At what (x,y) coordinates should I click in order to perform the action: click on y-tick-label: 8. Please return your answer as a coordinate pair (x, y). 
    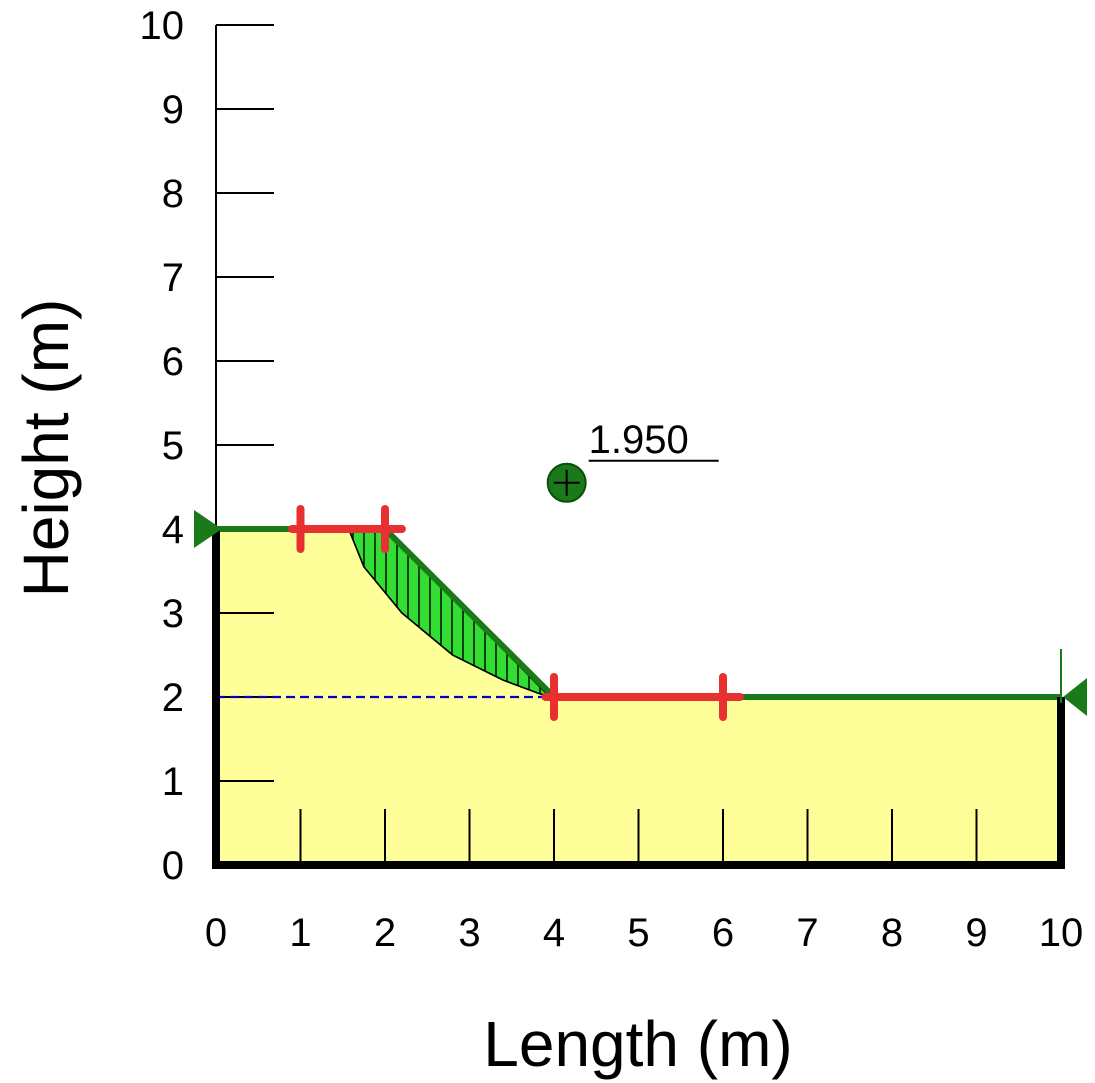
    Looking at the image, I should click on (173, 194).